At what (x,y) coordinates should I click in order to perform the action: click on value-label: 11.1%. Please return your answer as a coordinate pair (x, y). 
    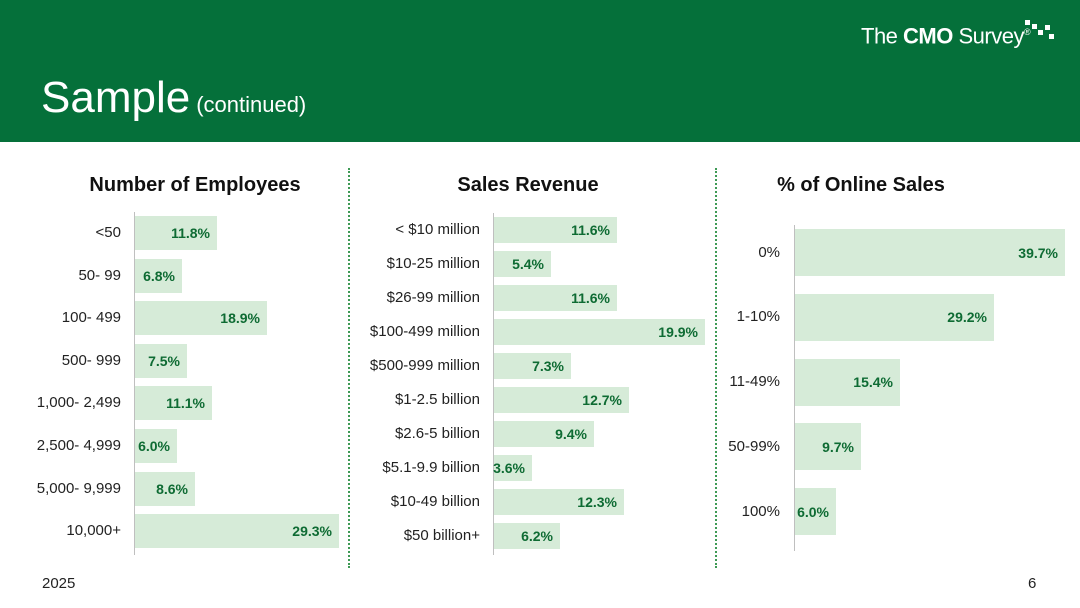
    Looking at the image, I should click on (185, 403).